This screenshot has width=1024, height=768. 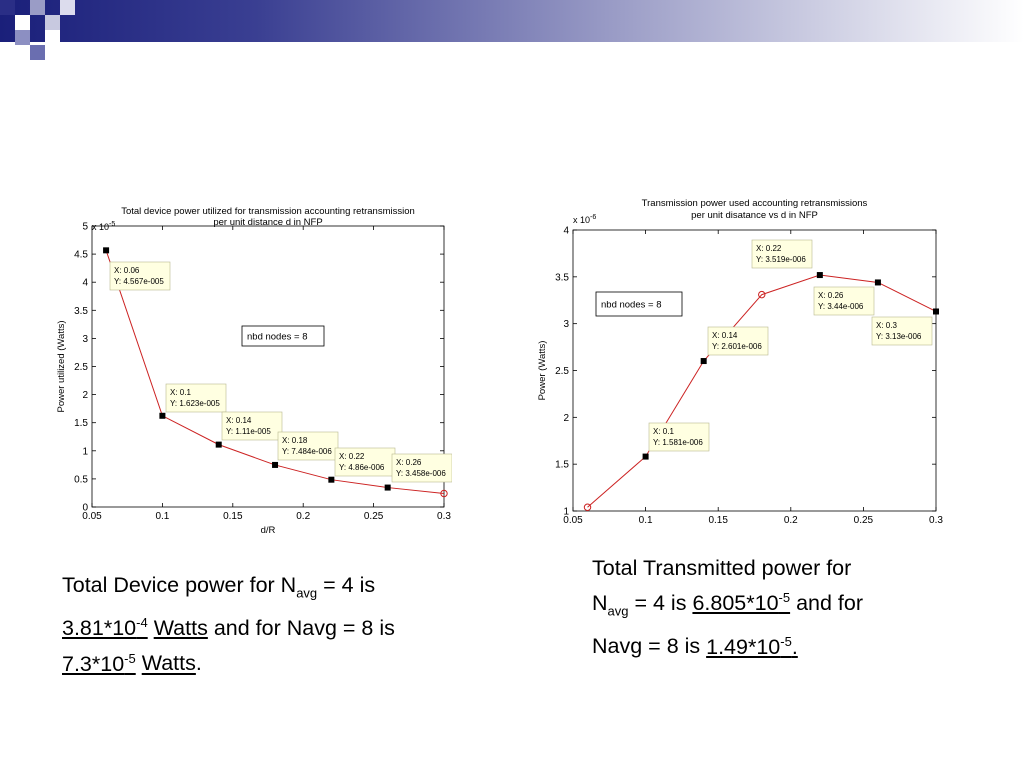 What do you see at coordinates (99, 628) in the screenshot?
I see `caption-number: 3.81*10` at bounding box center [99, 628].